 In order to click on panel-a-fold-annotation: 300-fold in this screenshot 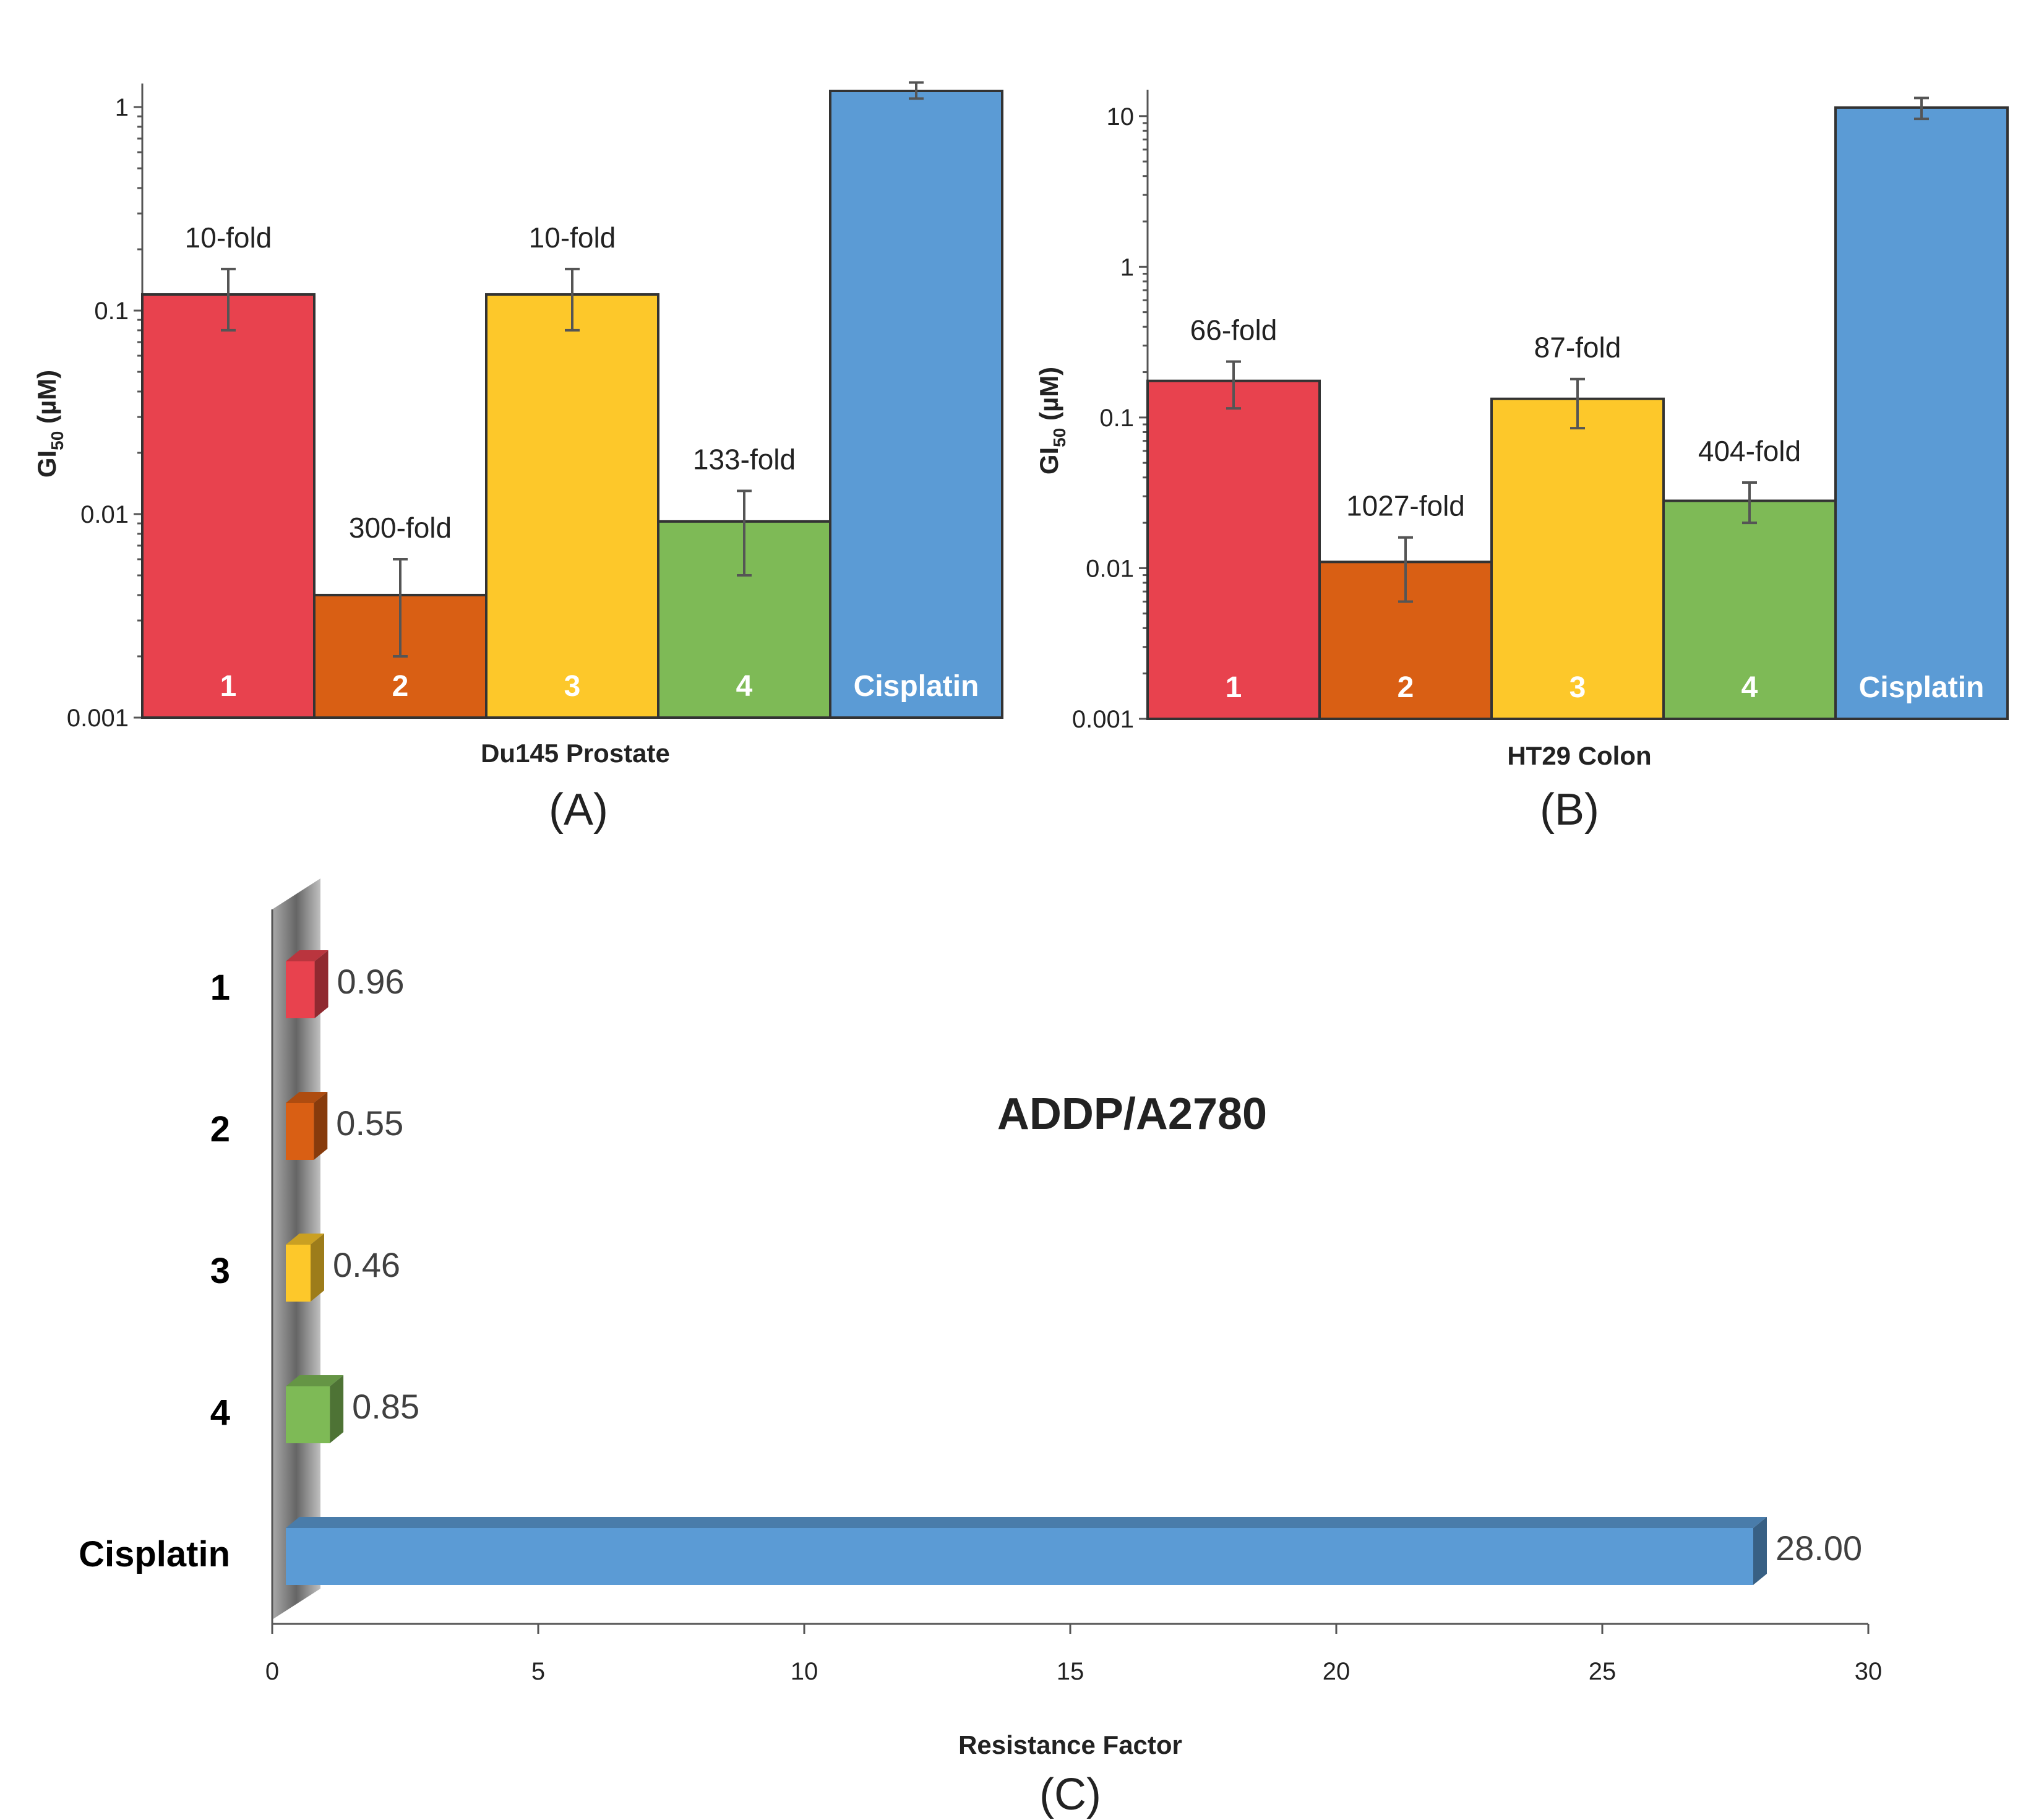, I will do `click(400, 528)`.